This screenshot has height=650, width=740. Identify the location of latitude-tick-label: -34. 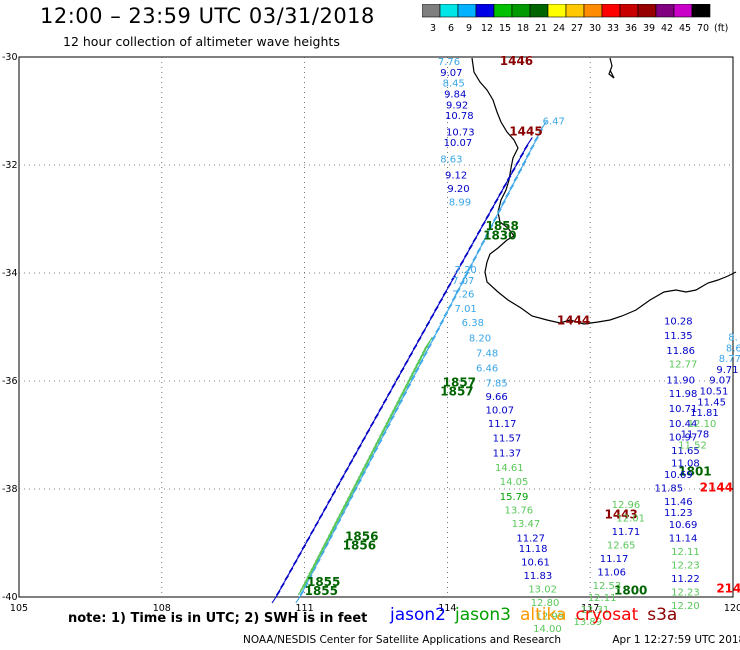
(10, 273).